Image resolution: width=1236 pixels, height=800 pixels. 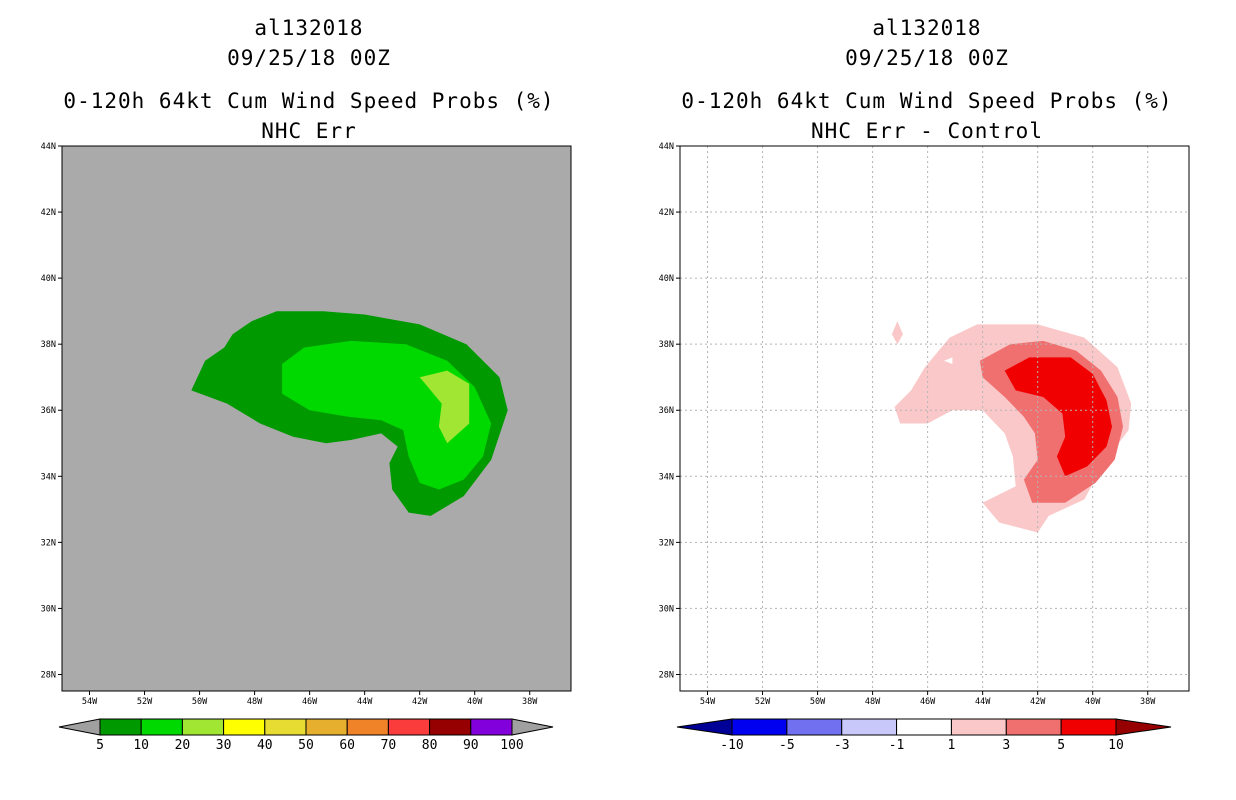 I want to click on colorbar-label: 20, so click(x=183, y=745).